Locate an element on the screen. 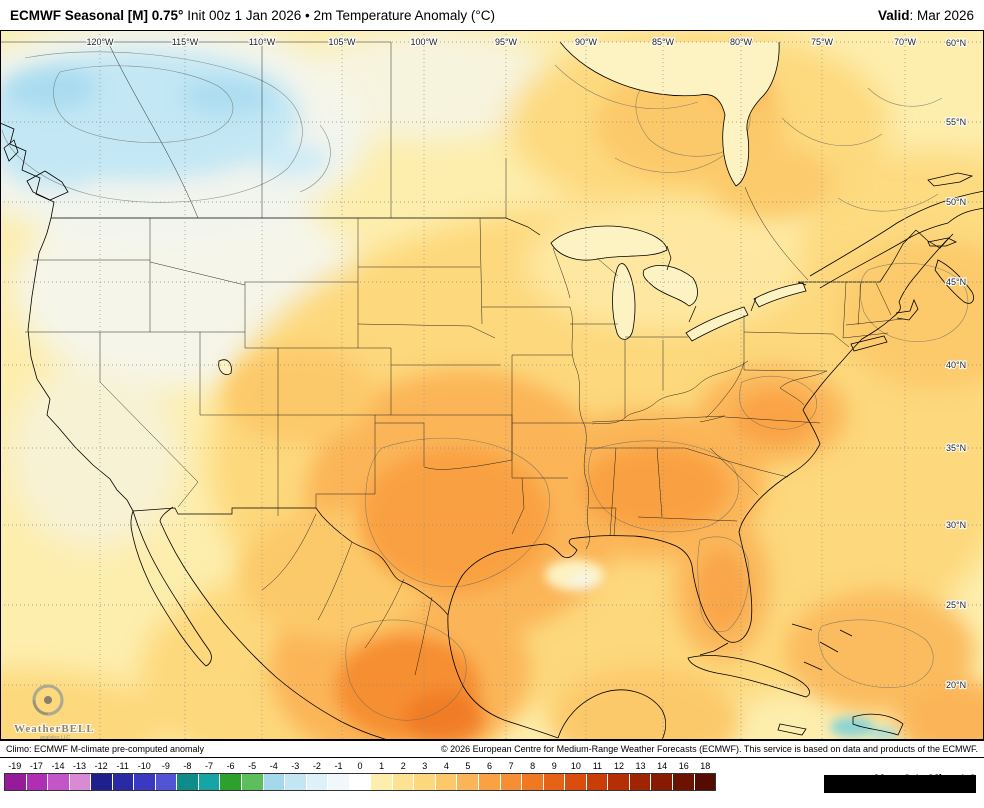 This screenshot has width=984, height=808. tick-label: -17 is located at coordinates (36, 766).